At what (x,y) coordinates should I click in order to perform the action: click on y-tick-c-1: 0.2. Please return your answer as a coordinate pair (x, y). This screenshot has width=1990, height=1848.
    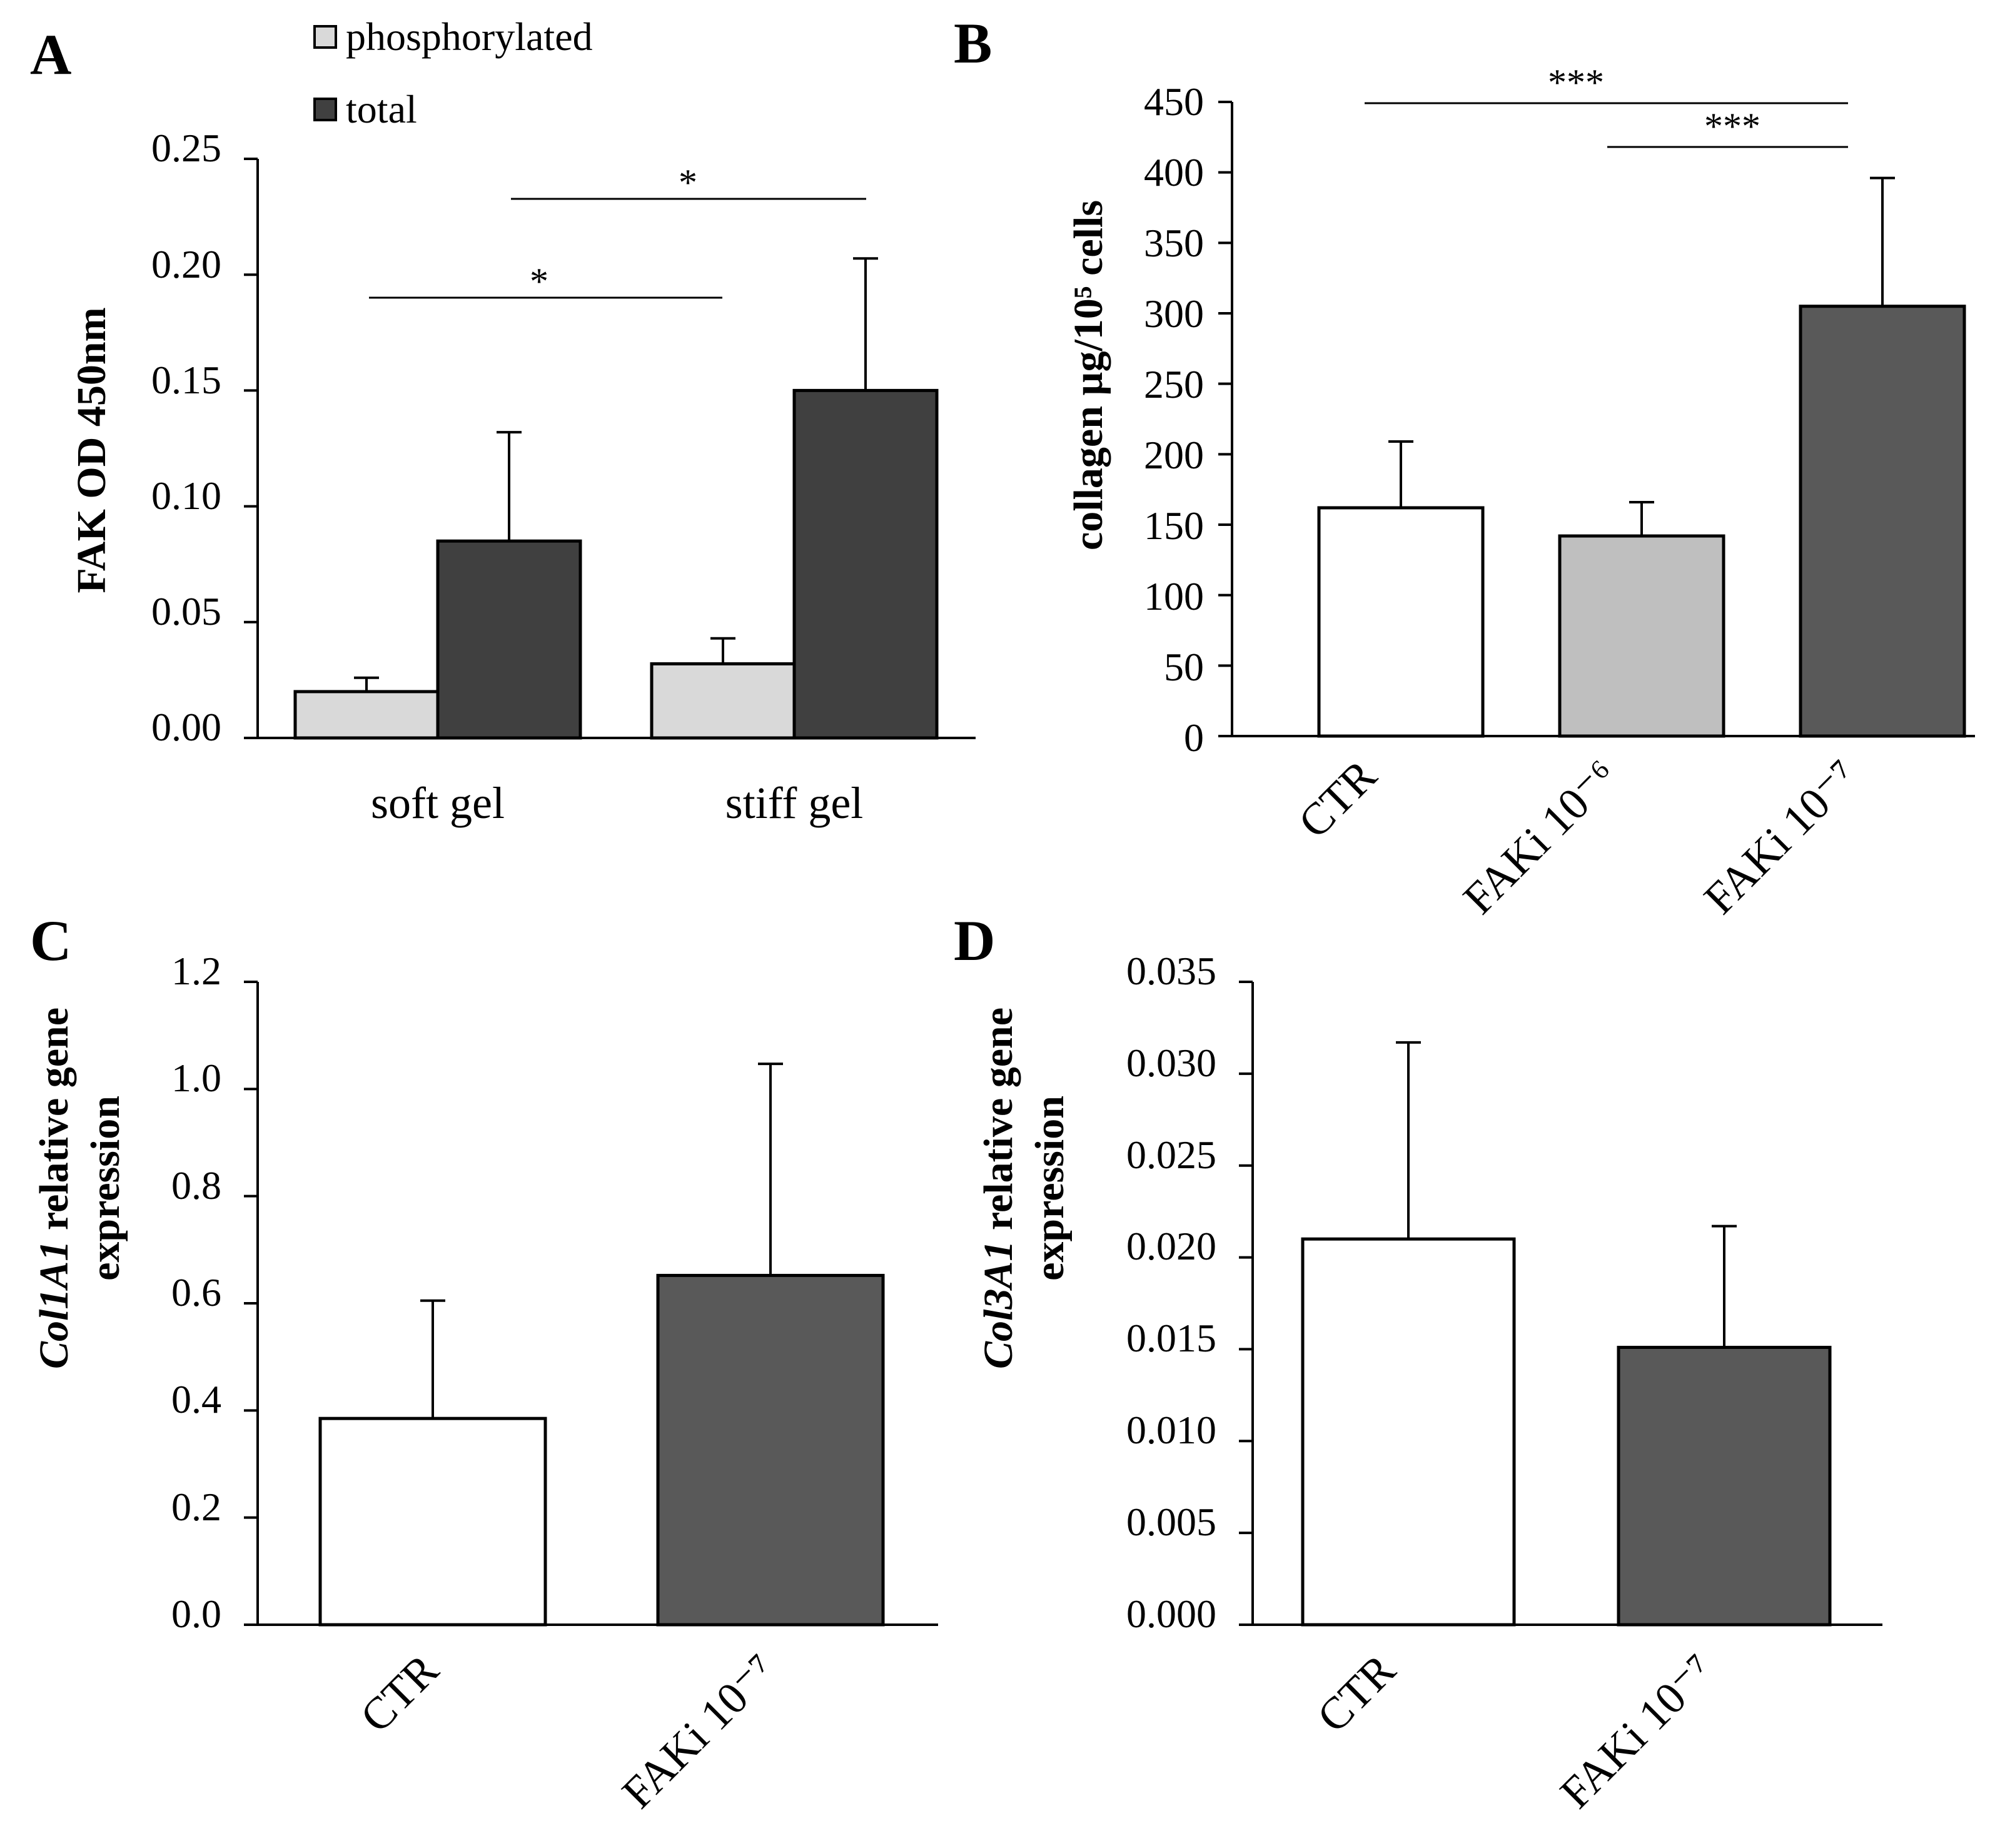
    Looking at the image, I should click on (196, 1507).